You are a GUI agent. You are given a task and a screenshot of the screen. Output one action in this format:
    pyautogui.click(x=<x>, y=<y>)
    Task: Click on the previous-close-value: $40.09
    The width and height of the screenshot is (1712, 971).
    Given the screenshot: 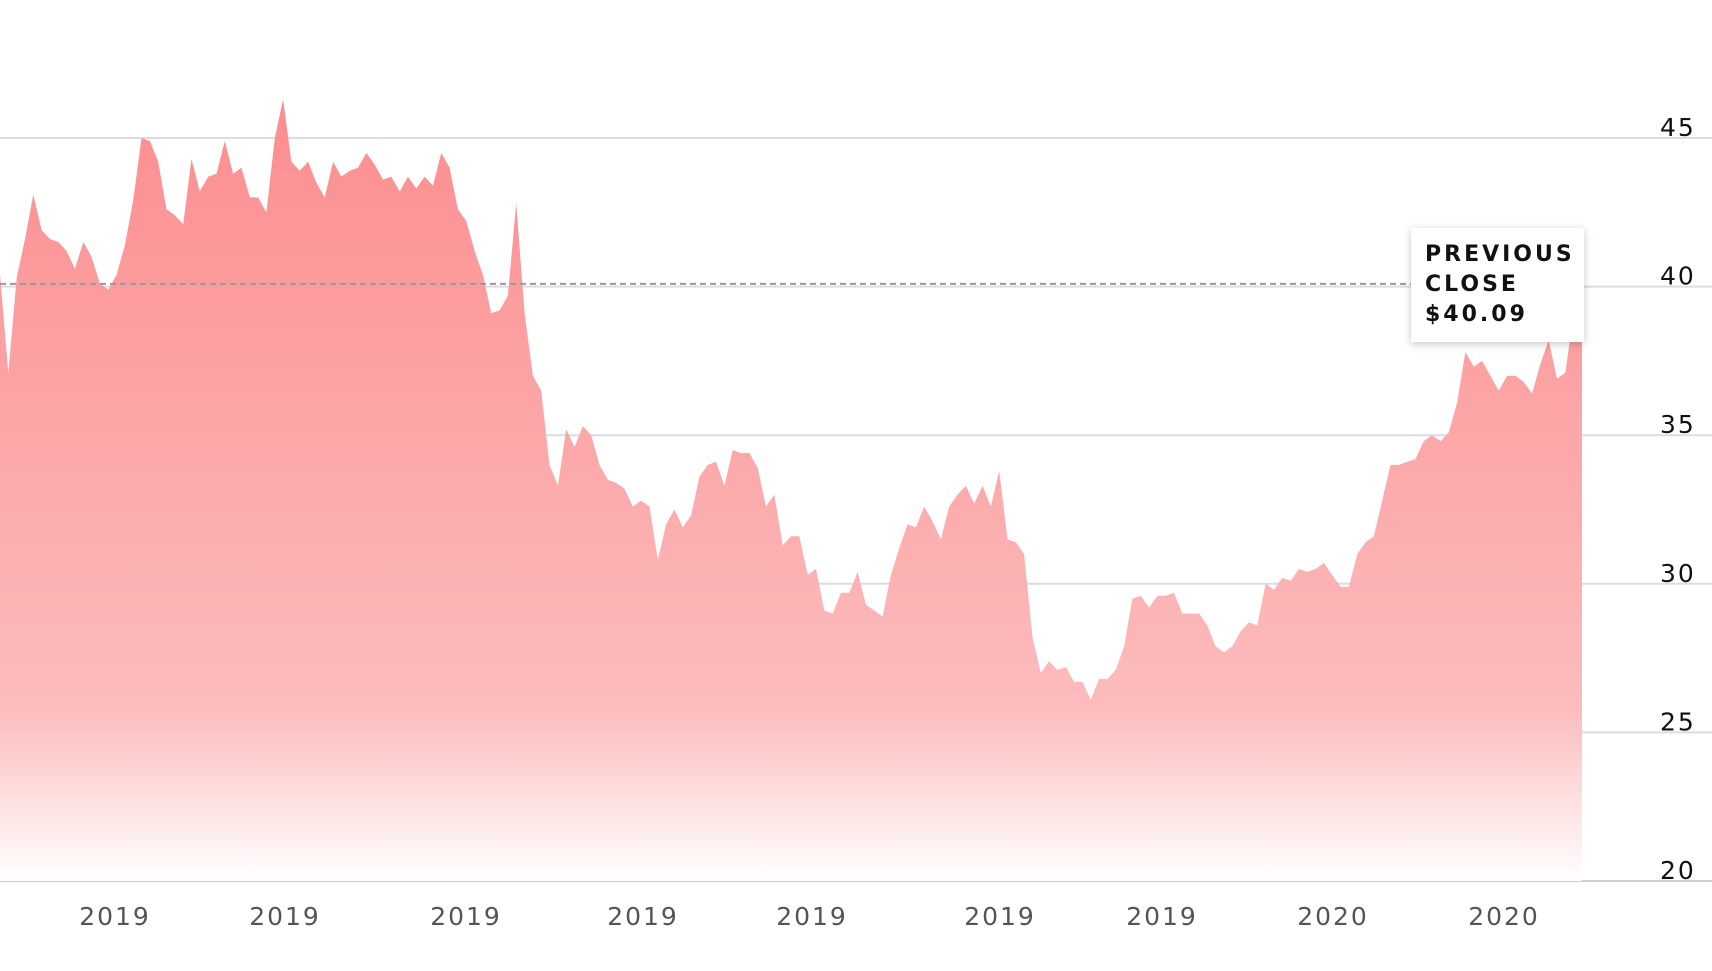 What is the action you would take?
    pyautogui.click(x=1476, y=314)
    